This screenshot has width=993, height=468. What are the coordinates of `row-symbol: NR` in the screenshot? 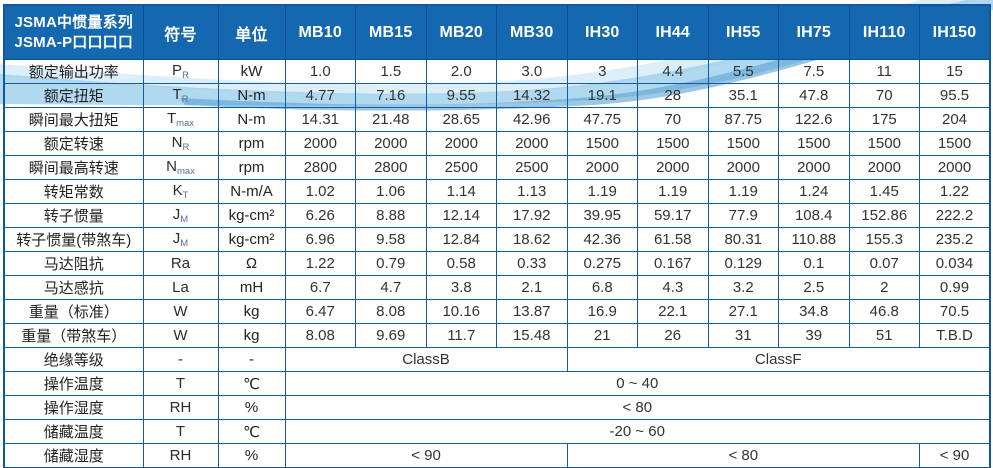 It's located at (180, 143).